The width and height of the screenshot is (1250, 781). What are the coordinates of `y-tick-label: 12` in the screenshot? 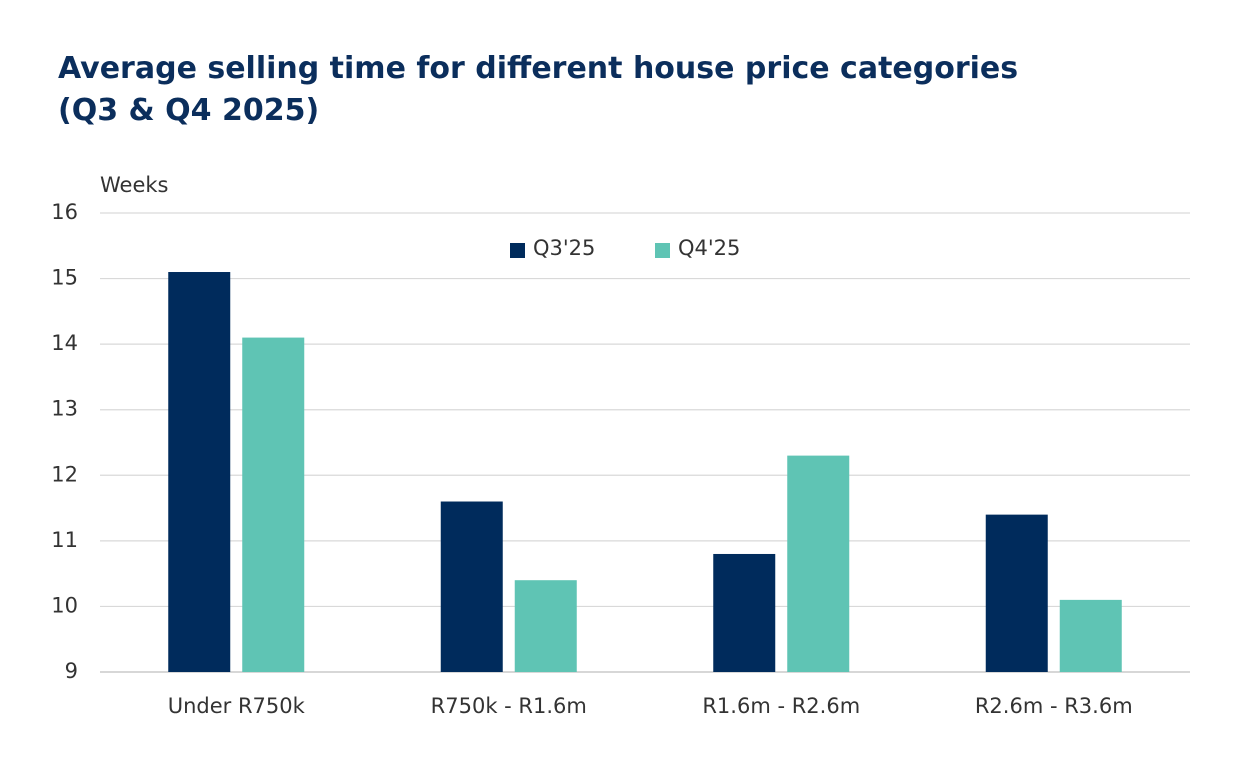 It's located at (64, 474).